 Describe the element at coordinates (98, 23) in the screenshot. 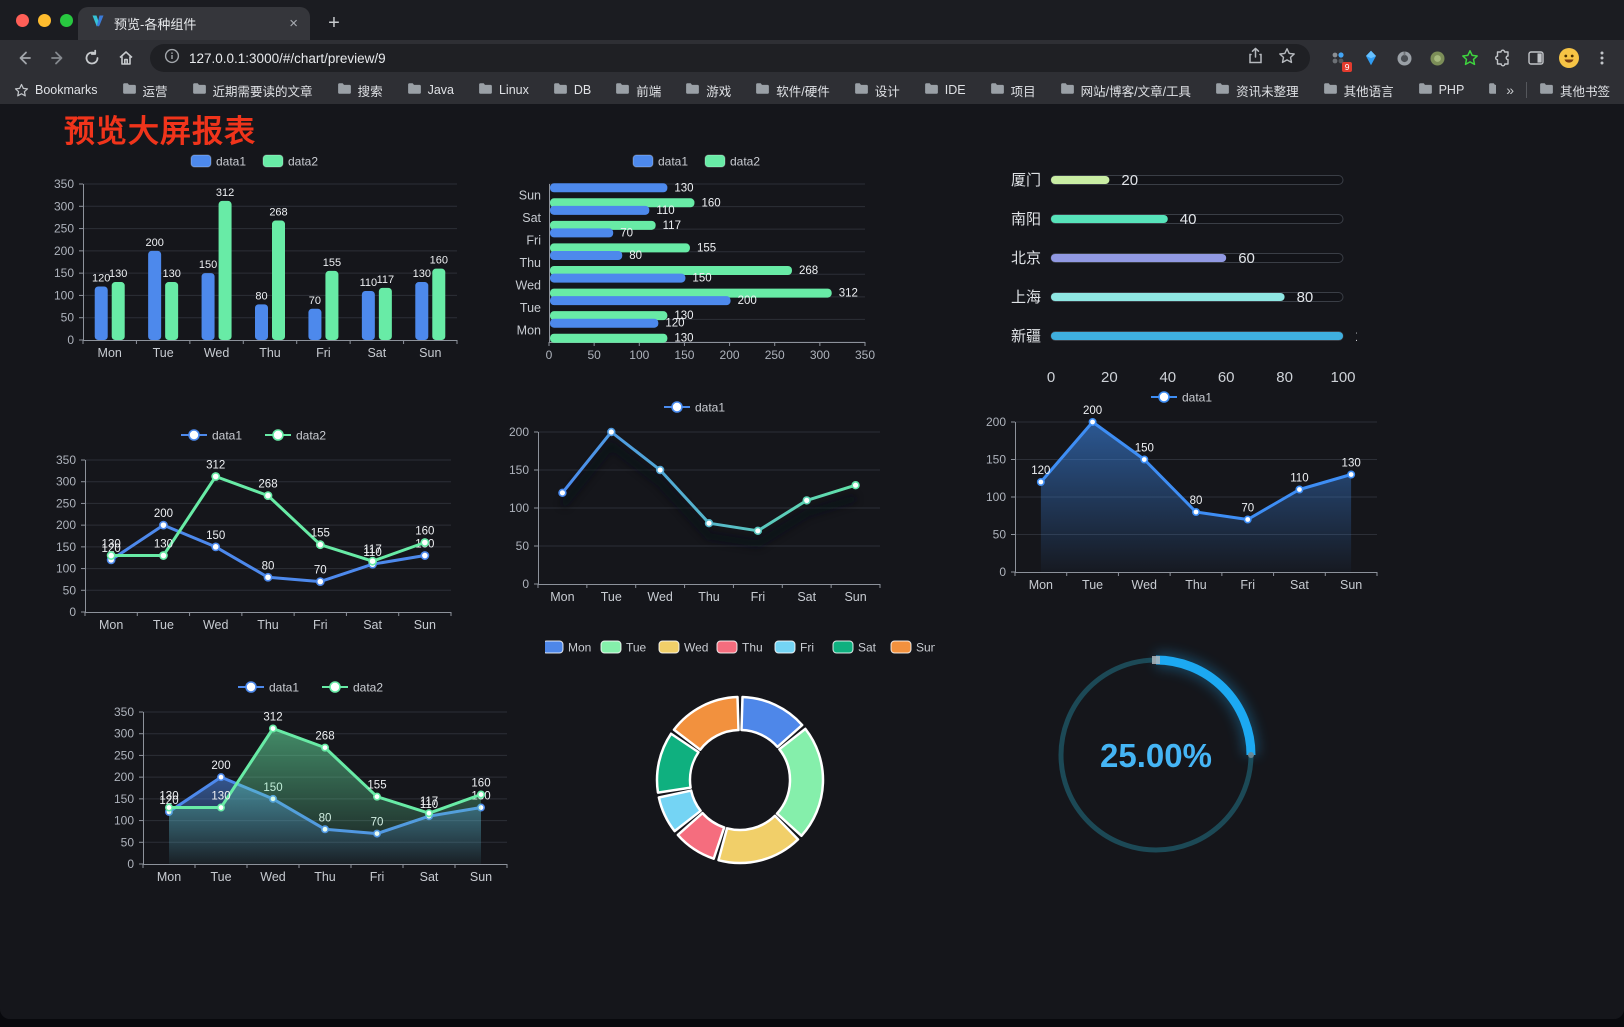

I see `site-favicon-icon` at that location.